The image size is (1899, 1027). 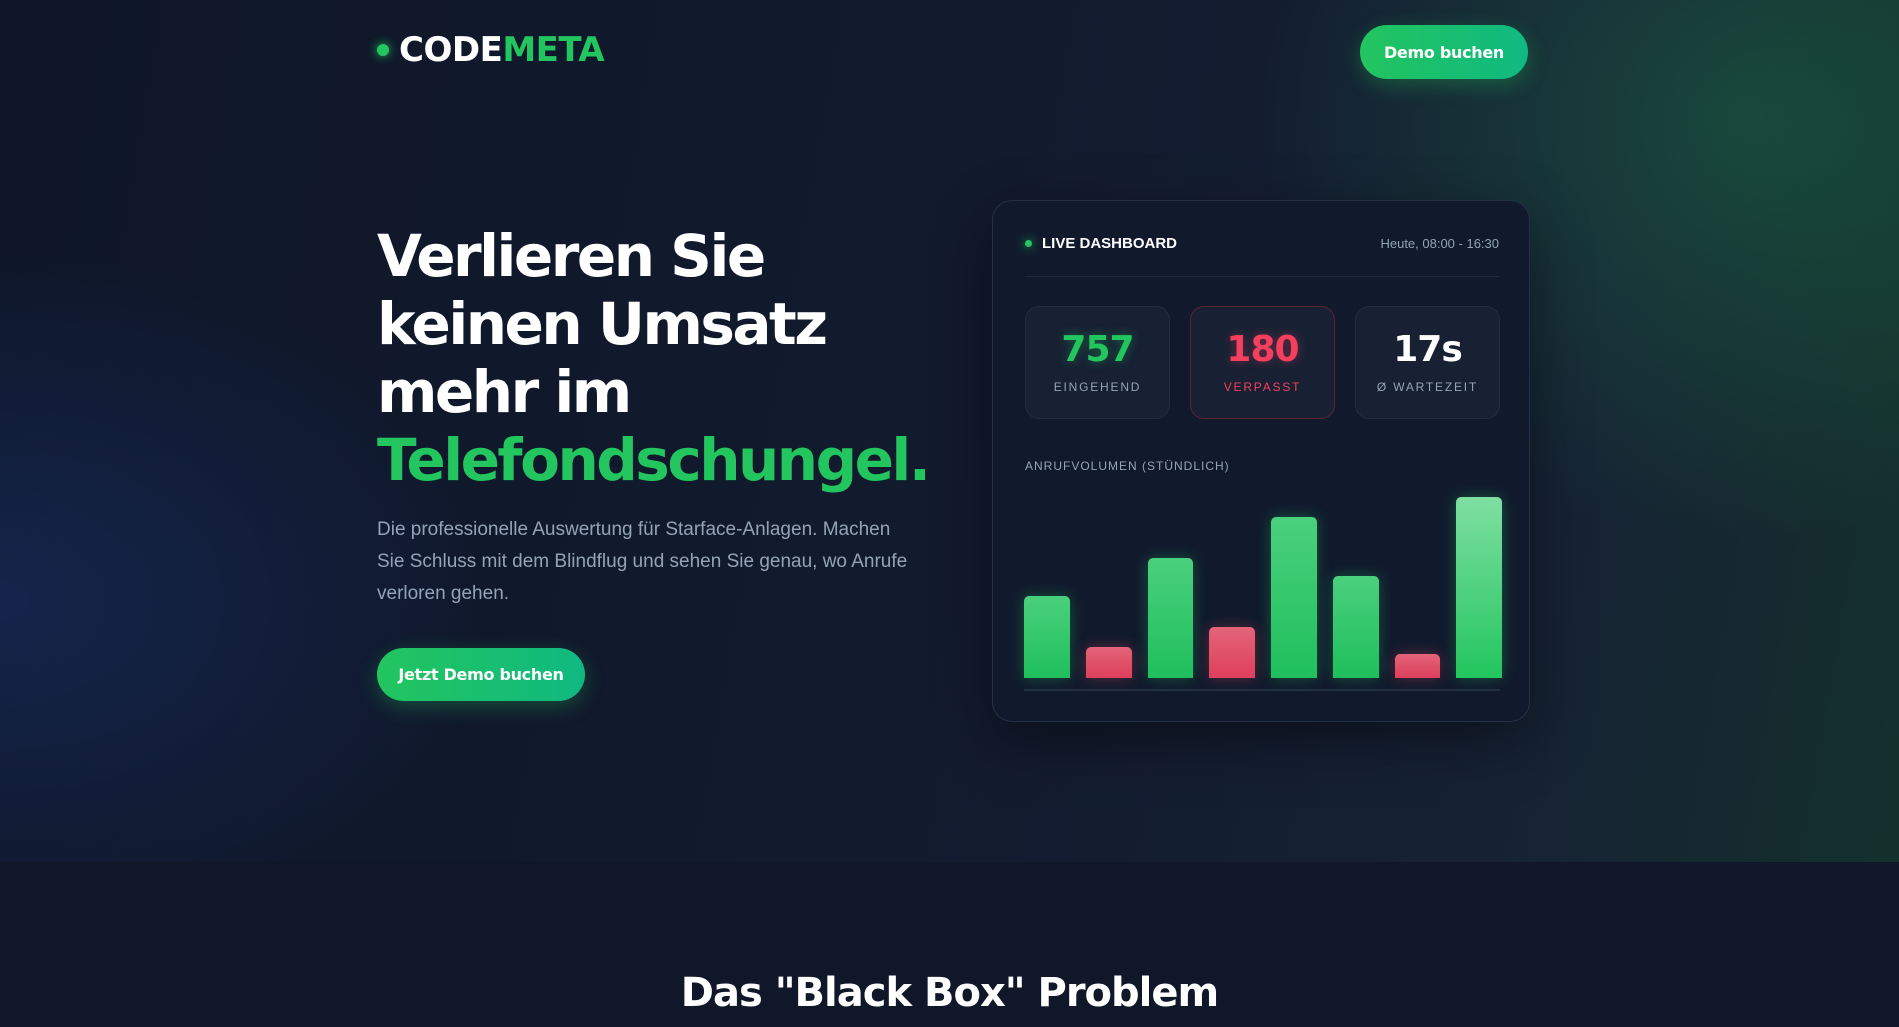 I want to click on stat-value: 17s, so click(x=1428, y=349).